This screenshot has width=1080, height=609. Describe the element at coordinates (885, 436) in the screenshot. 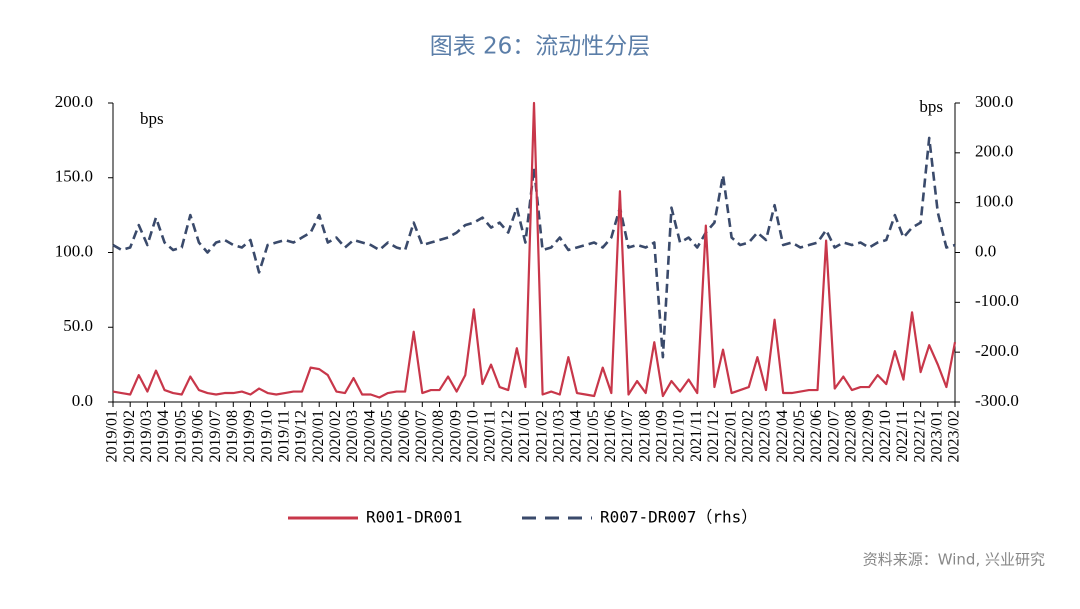

I see `x-tick-label: 2022/10` at that location.